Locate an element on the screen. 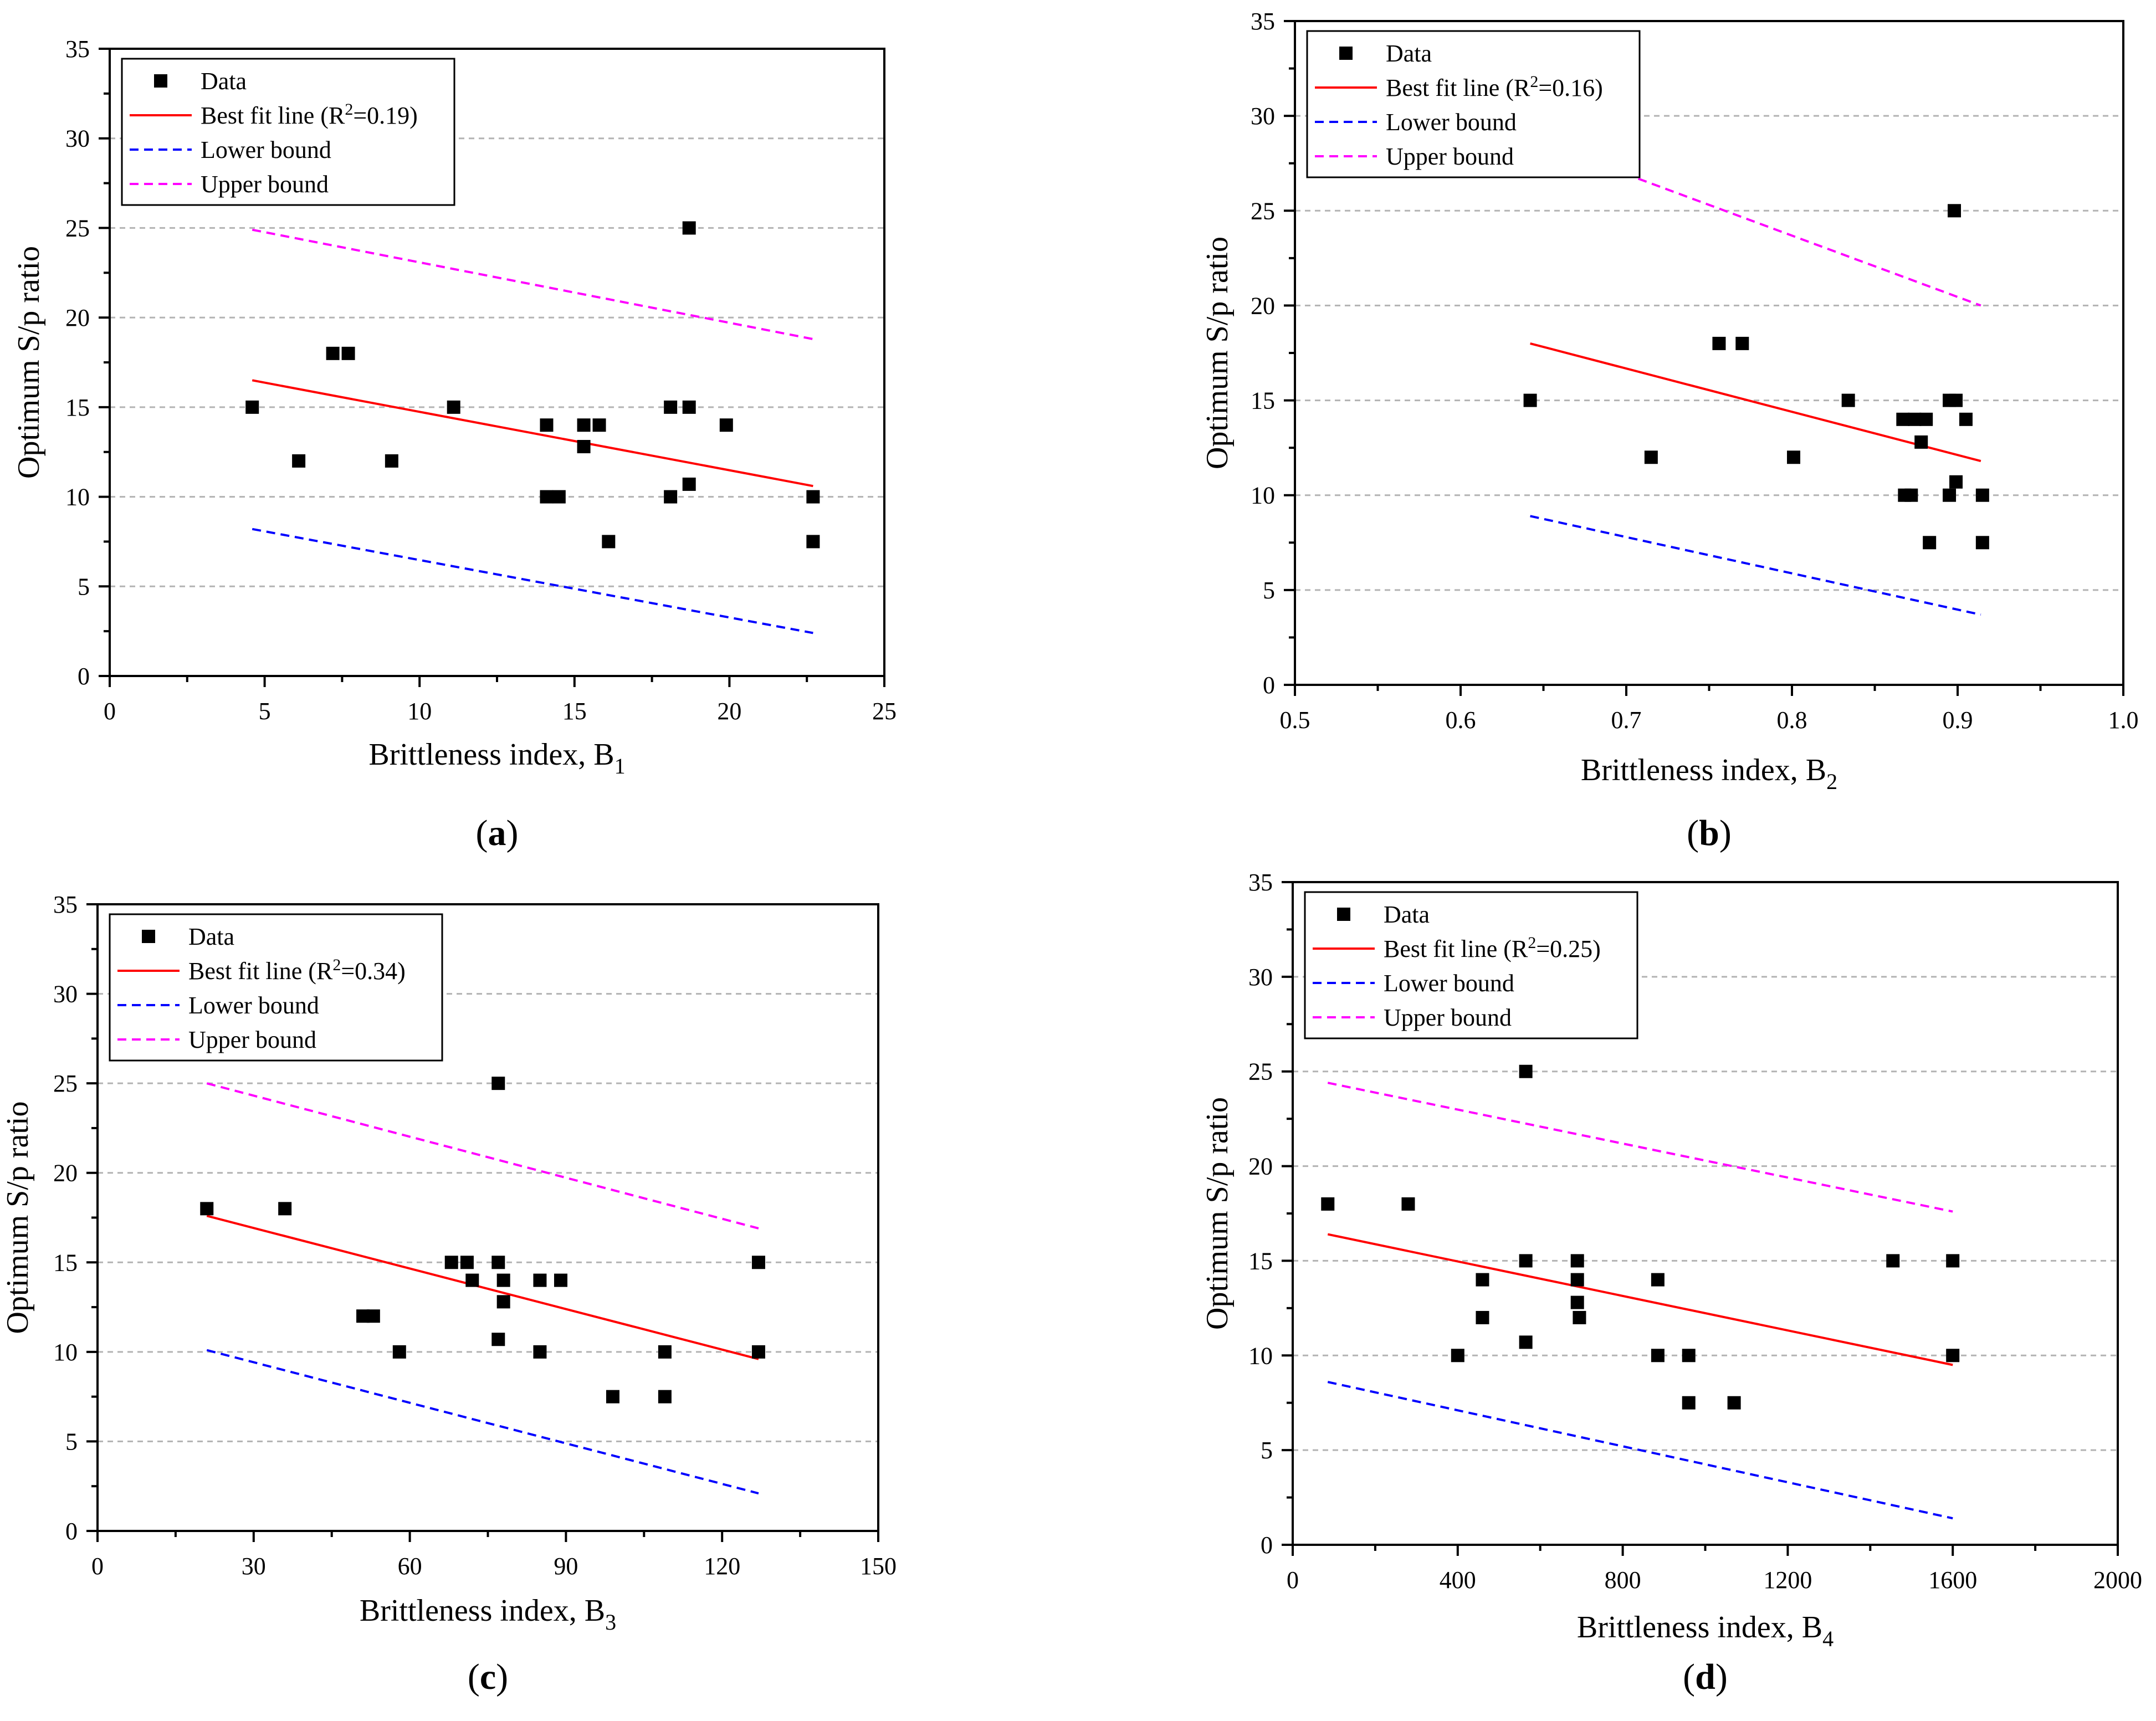  x-axis-label: Brittleness index, B2 is located at coordinates (1709, 773).